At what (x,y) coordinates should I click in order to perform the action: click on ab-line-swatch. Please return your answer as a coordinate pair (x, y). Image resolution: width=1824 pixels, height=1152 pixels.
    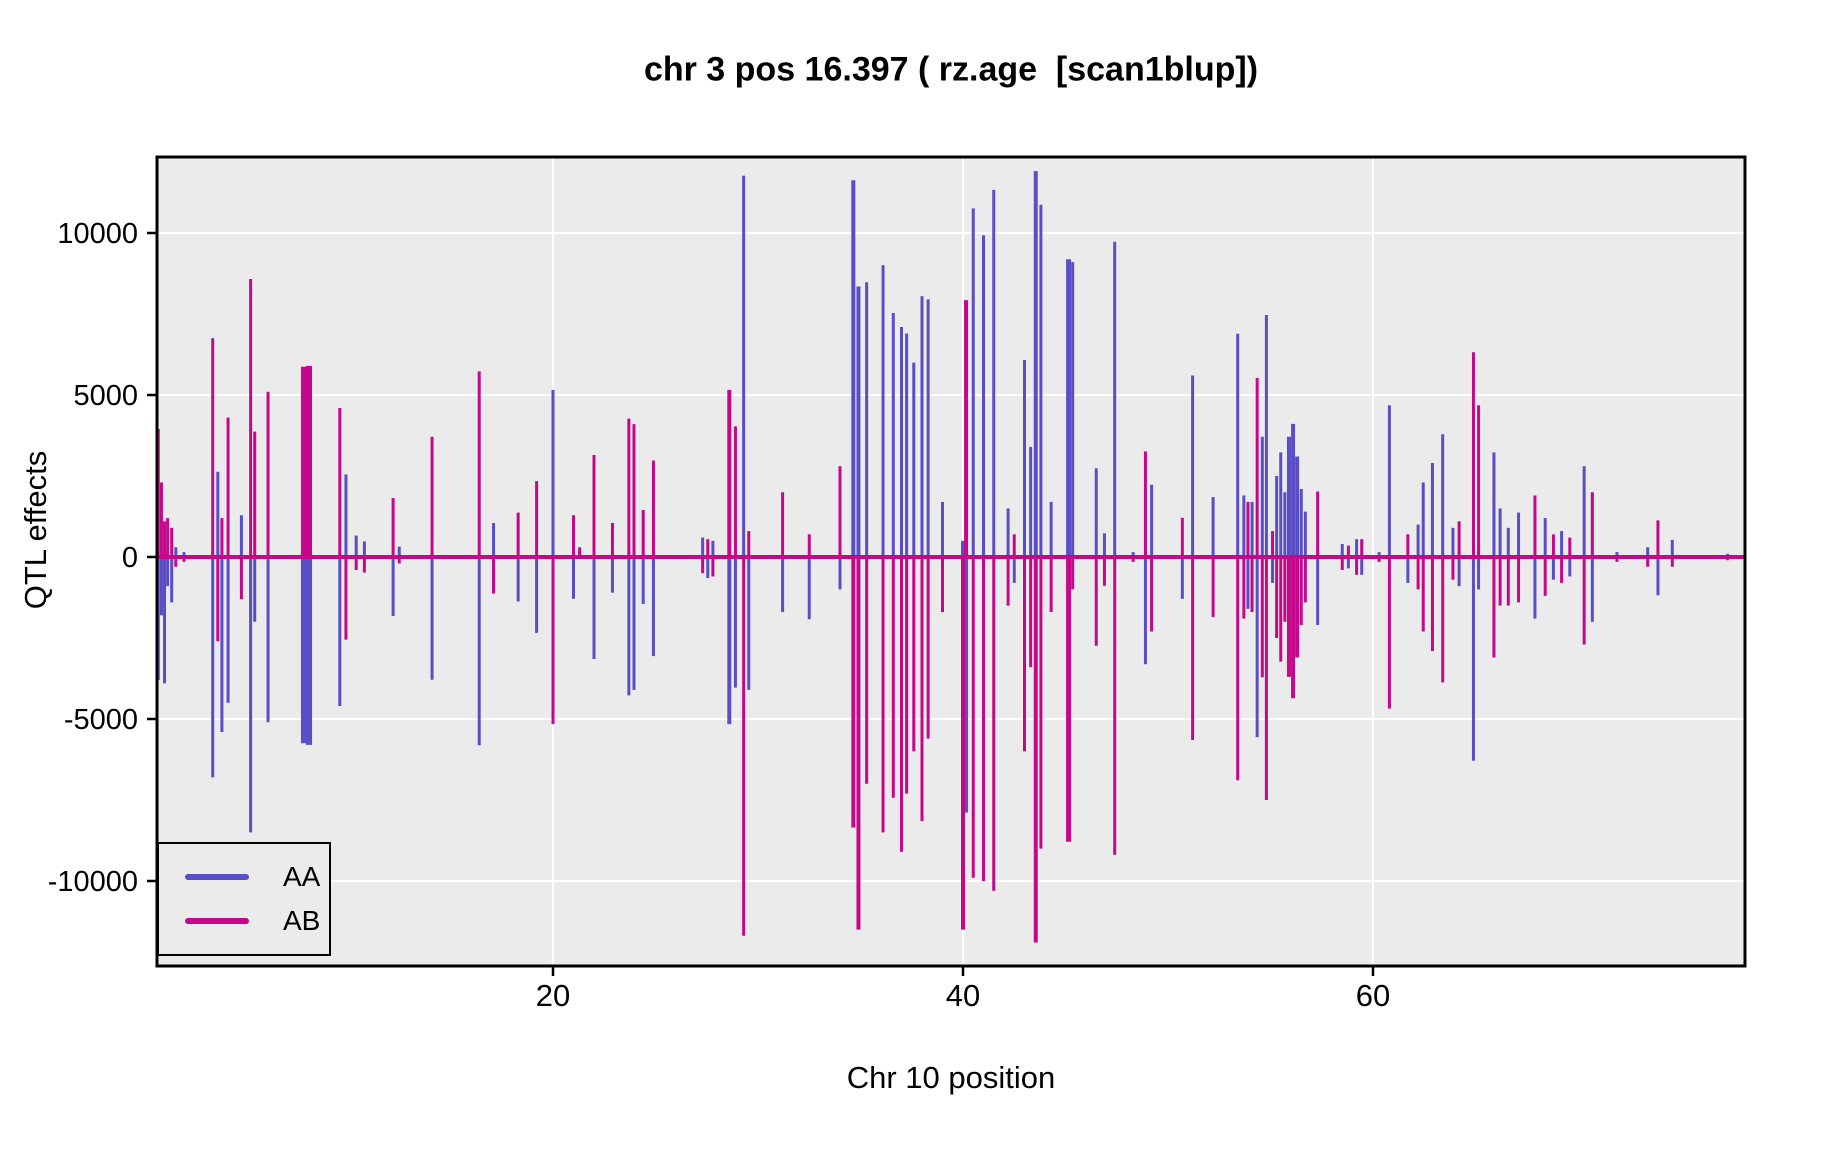
    Looking at the image, I should click on (217, 921).